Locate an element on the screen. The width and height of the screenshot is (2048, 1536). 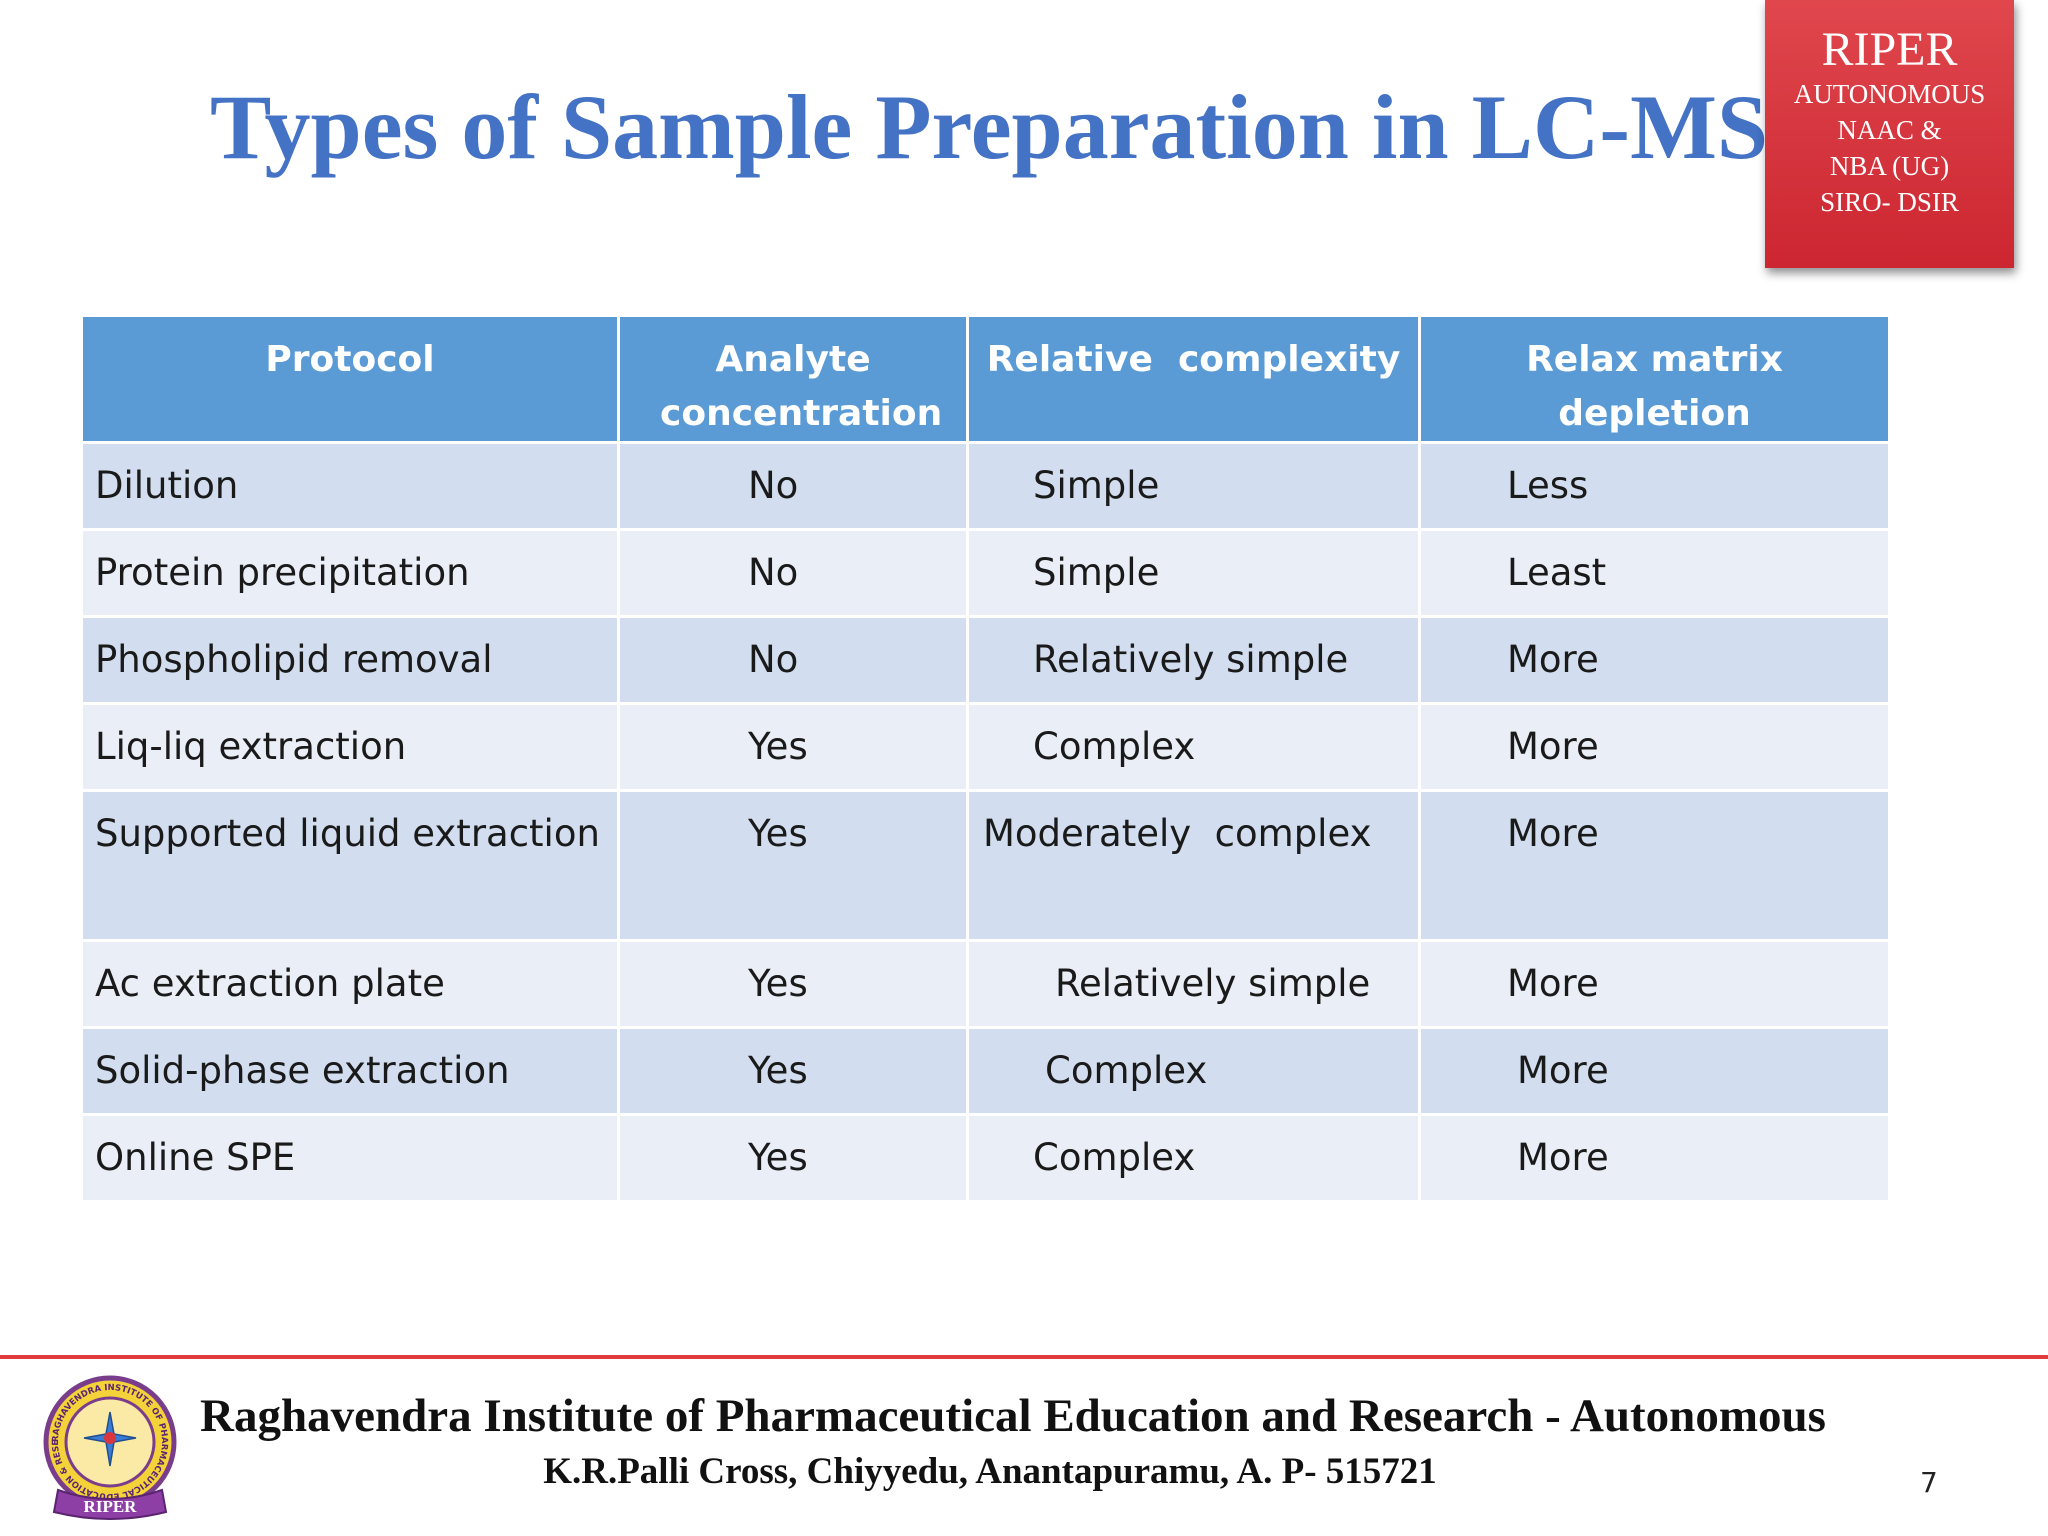
table-row: Dilution No Simple Less is located at coordinates (985, 486).